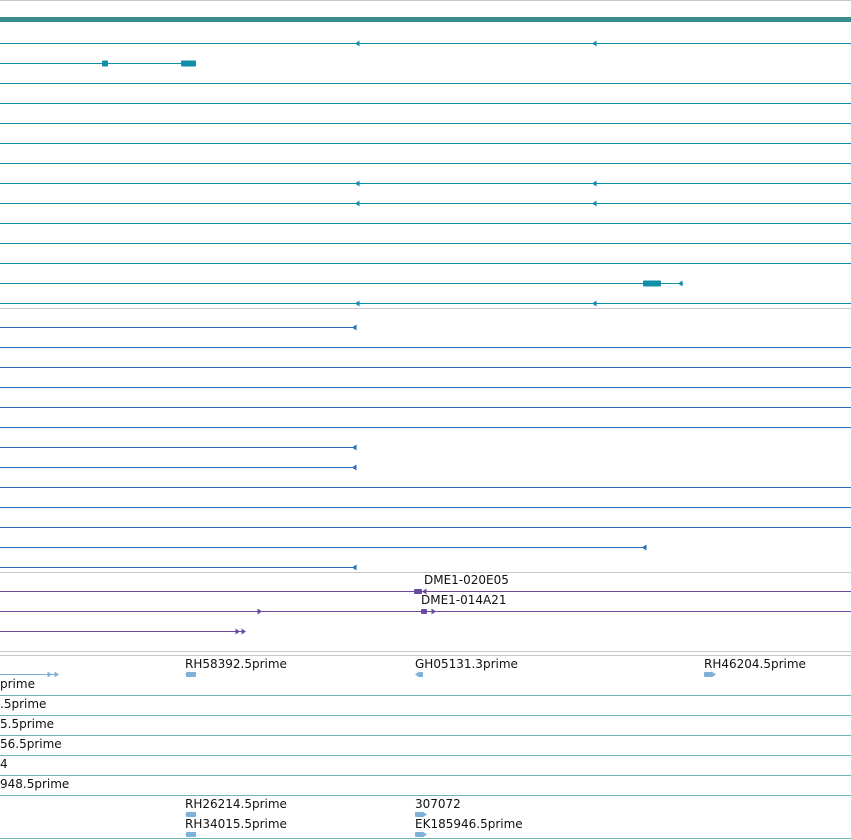 This screenshot has height=840, width=851. What do you see at coordinates (466, 580) in the screenshot?
I see `cdna-label: DME1-020E05` at bounding box center [466, 580].